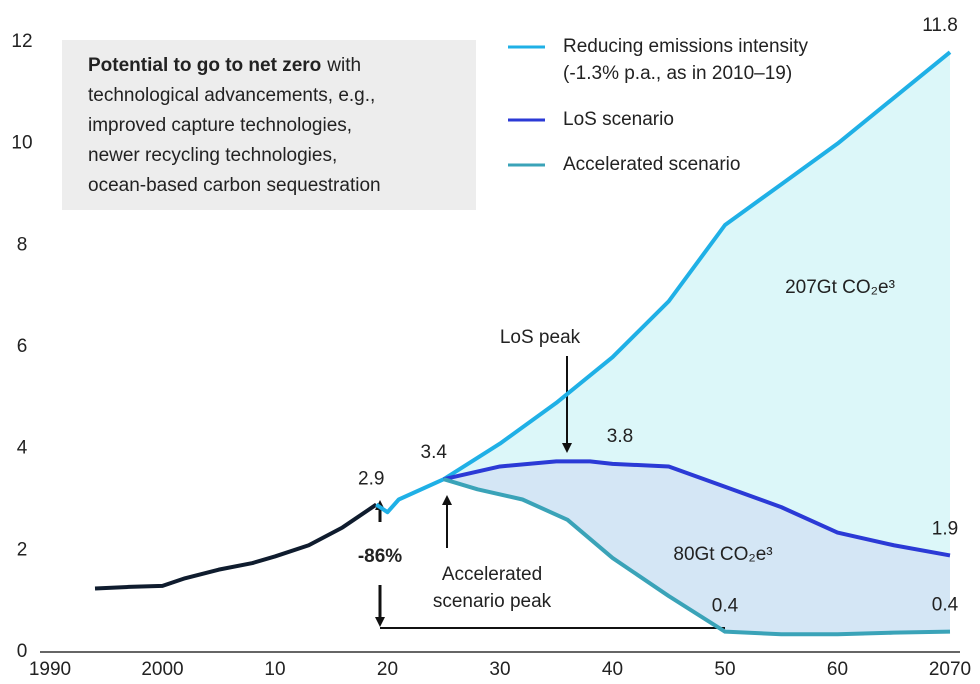  I want to click on data-label: 3.8, so click(620, 436).